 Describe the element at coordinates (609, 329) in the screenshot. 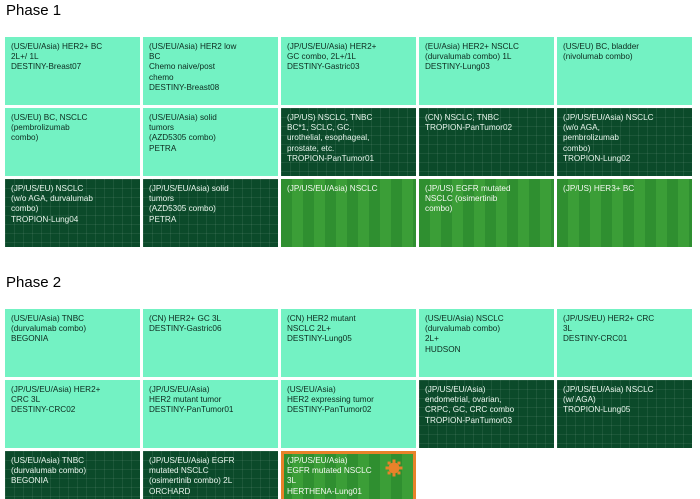

I see `trial-text: (JP/US/EU) HER2+ CRC 3L DESTINY-CRC01` at that location.